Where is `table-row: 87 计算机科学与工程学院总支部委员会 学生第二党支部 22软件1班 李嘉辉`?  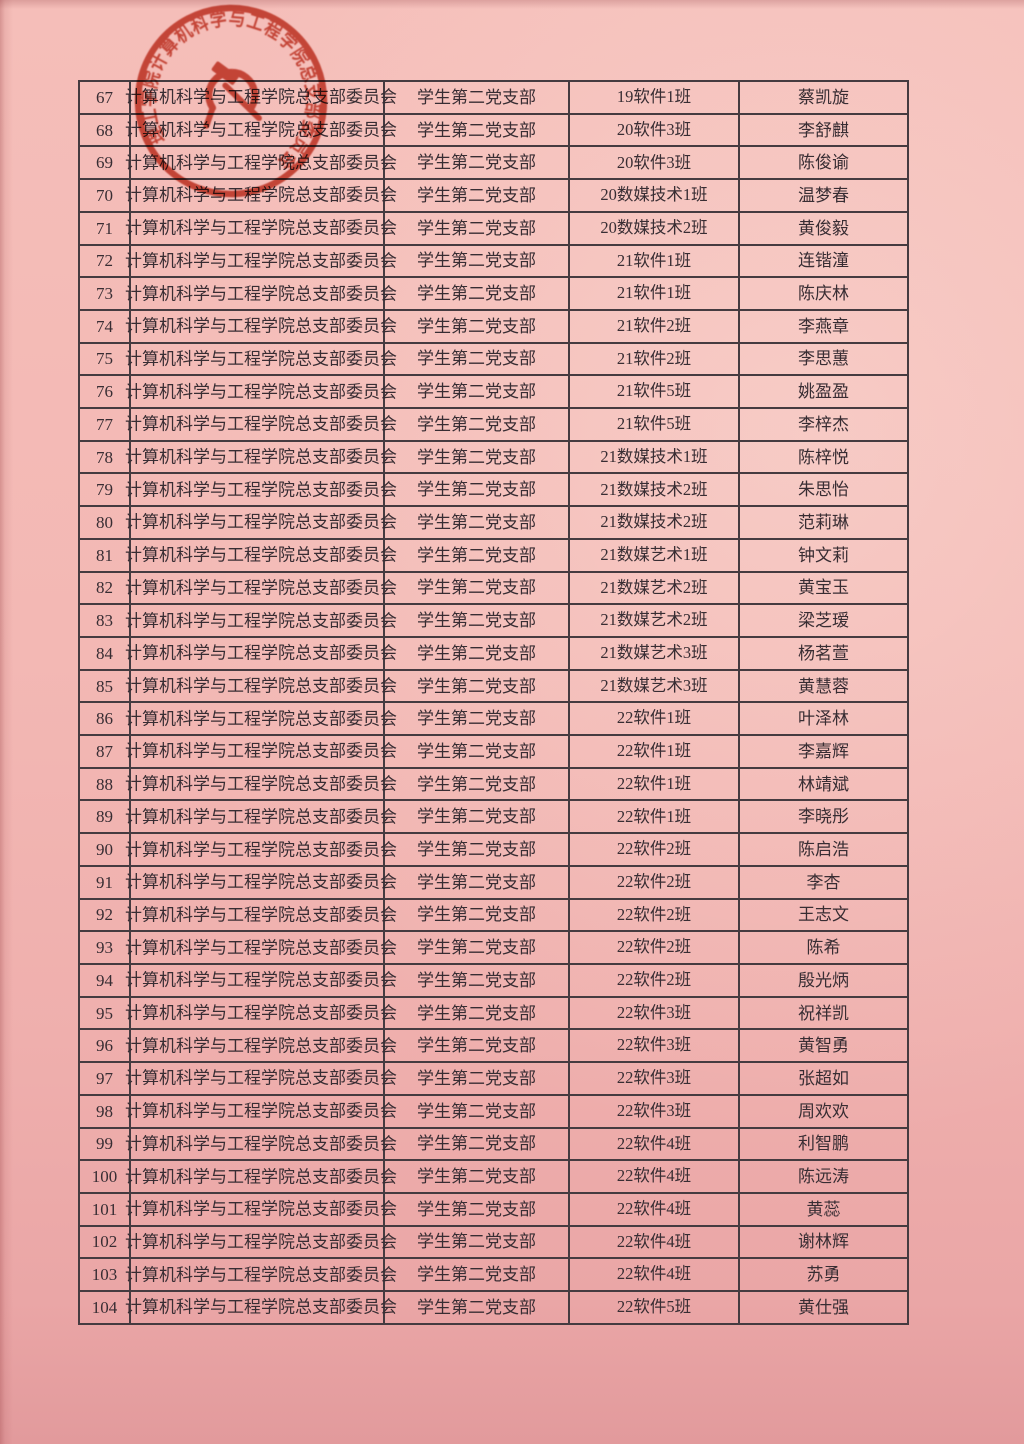 table-row: 87 计算机科学与工程学院总支部委员会 学生第二党支部 22软件1班 李嘉辉 is located at coordinates (493, 750).